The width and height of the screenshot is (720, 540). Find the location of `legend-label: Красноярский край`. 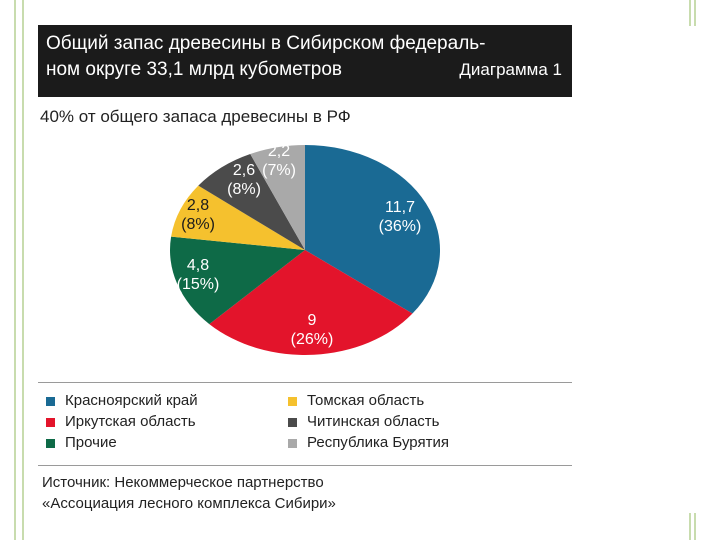

legend-label: Красноярский край is located at coordinates (131, 400).